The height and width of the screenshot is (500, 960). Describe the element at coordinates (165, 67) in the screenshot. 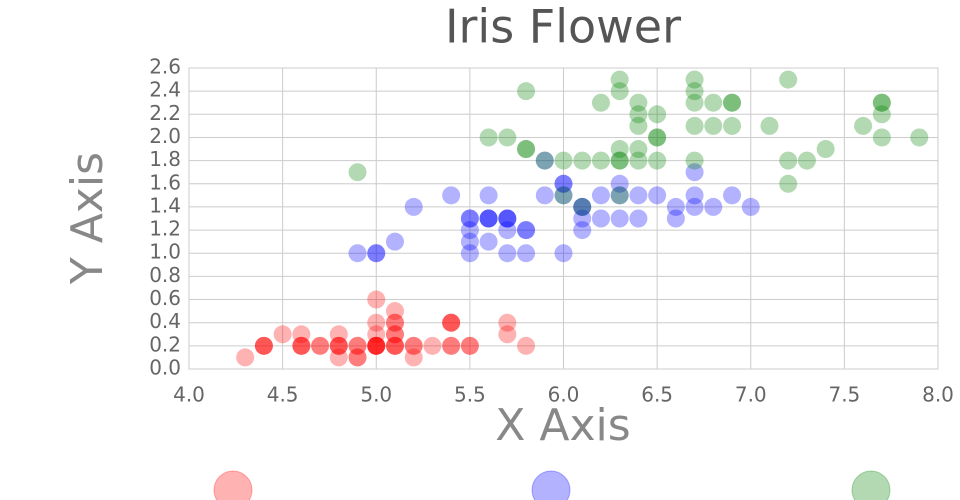

I see `y-tick-label: 2.6` at that location.